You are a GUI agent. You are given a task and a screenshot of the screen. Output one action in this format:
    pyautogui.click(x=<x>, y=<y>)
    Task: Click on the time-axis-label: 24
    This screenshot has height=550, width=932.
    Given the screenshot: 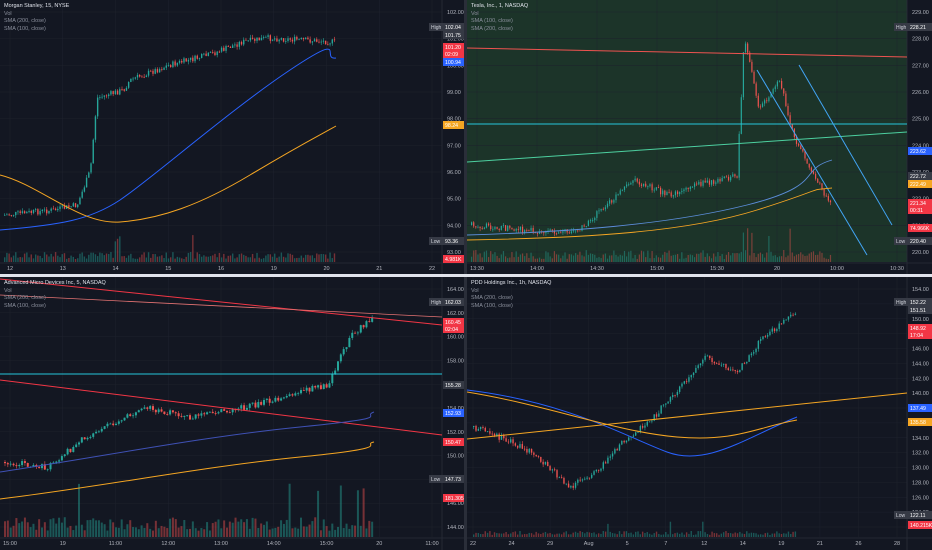 What is the action you would take?
    pyautogui.click(x=511, y=544)
    